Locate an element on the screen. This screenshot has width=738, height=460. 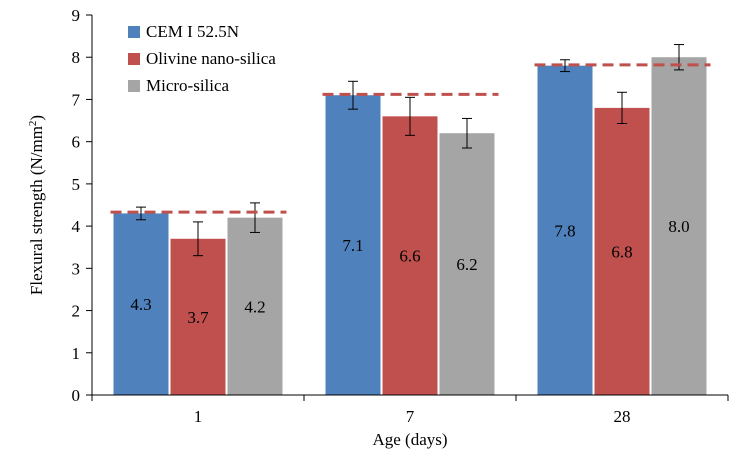
data-label: 3.7 is located at coordinates (198, 317).